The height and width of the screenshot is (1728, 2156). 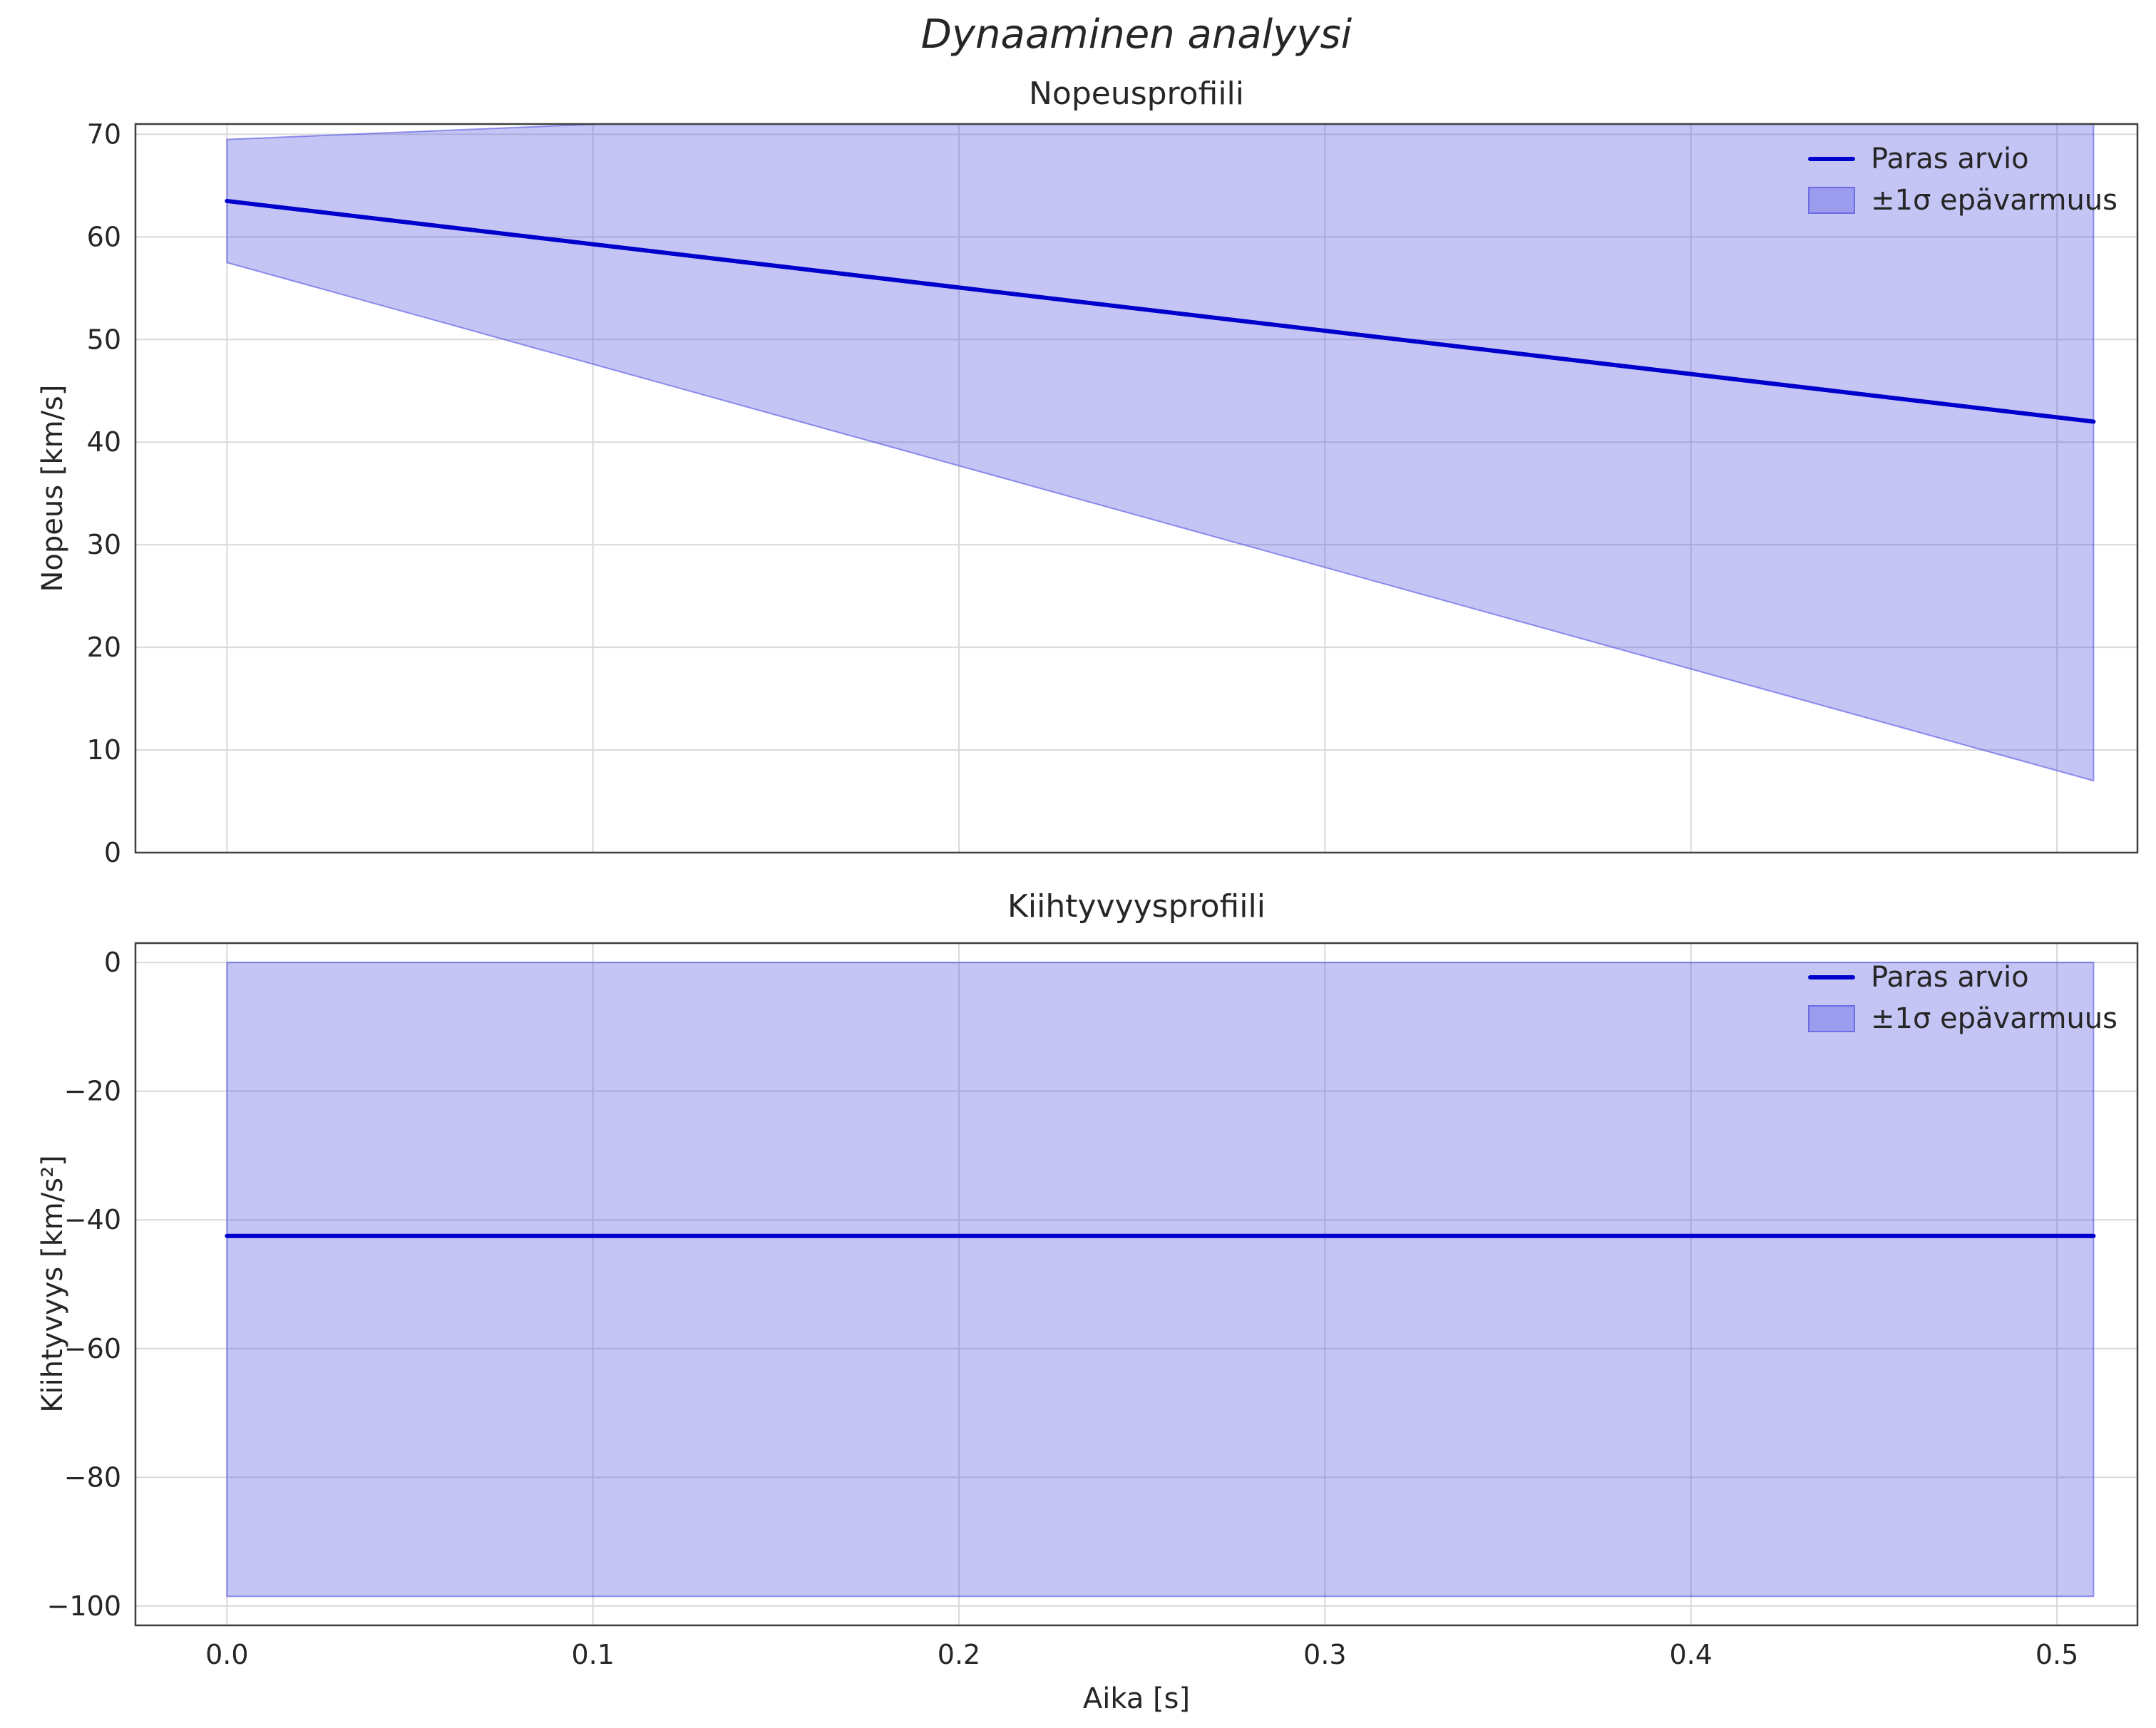 I want to click on x-tick-label: 0.4, so click(x=1690, y=1654).